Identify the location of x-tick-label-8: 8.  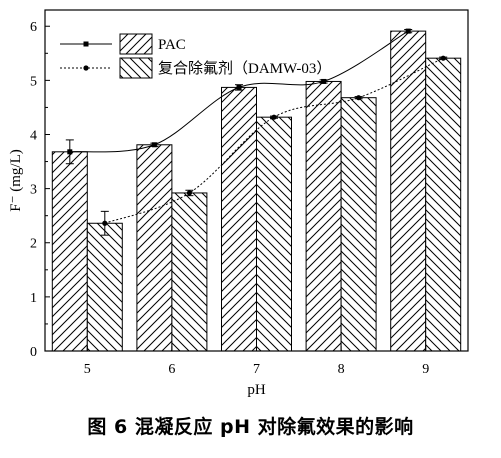
(341, 369).